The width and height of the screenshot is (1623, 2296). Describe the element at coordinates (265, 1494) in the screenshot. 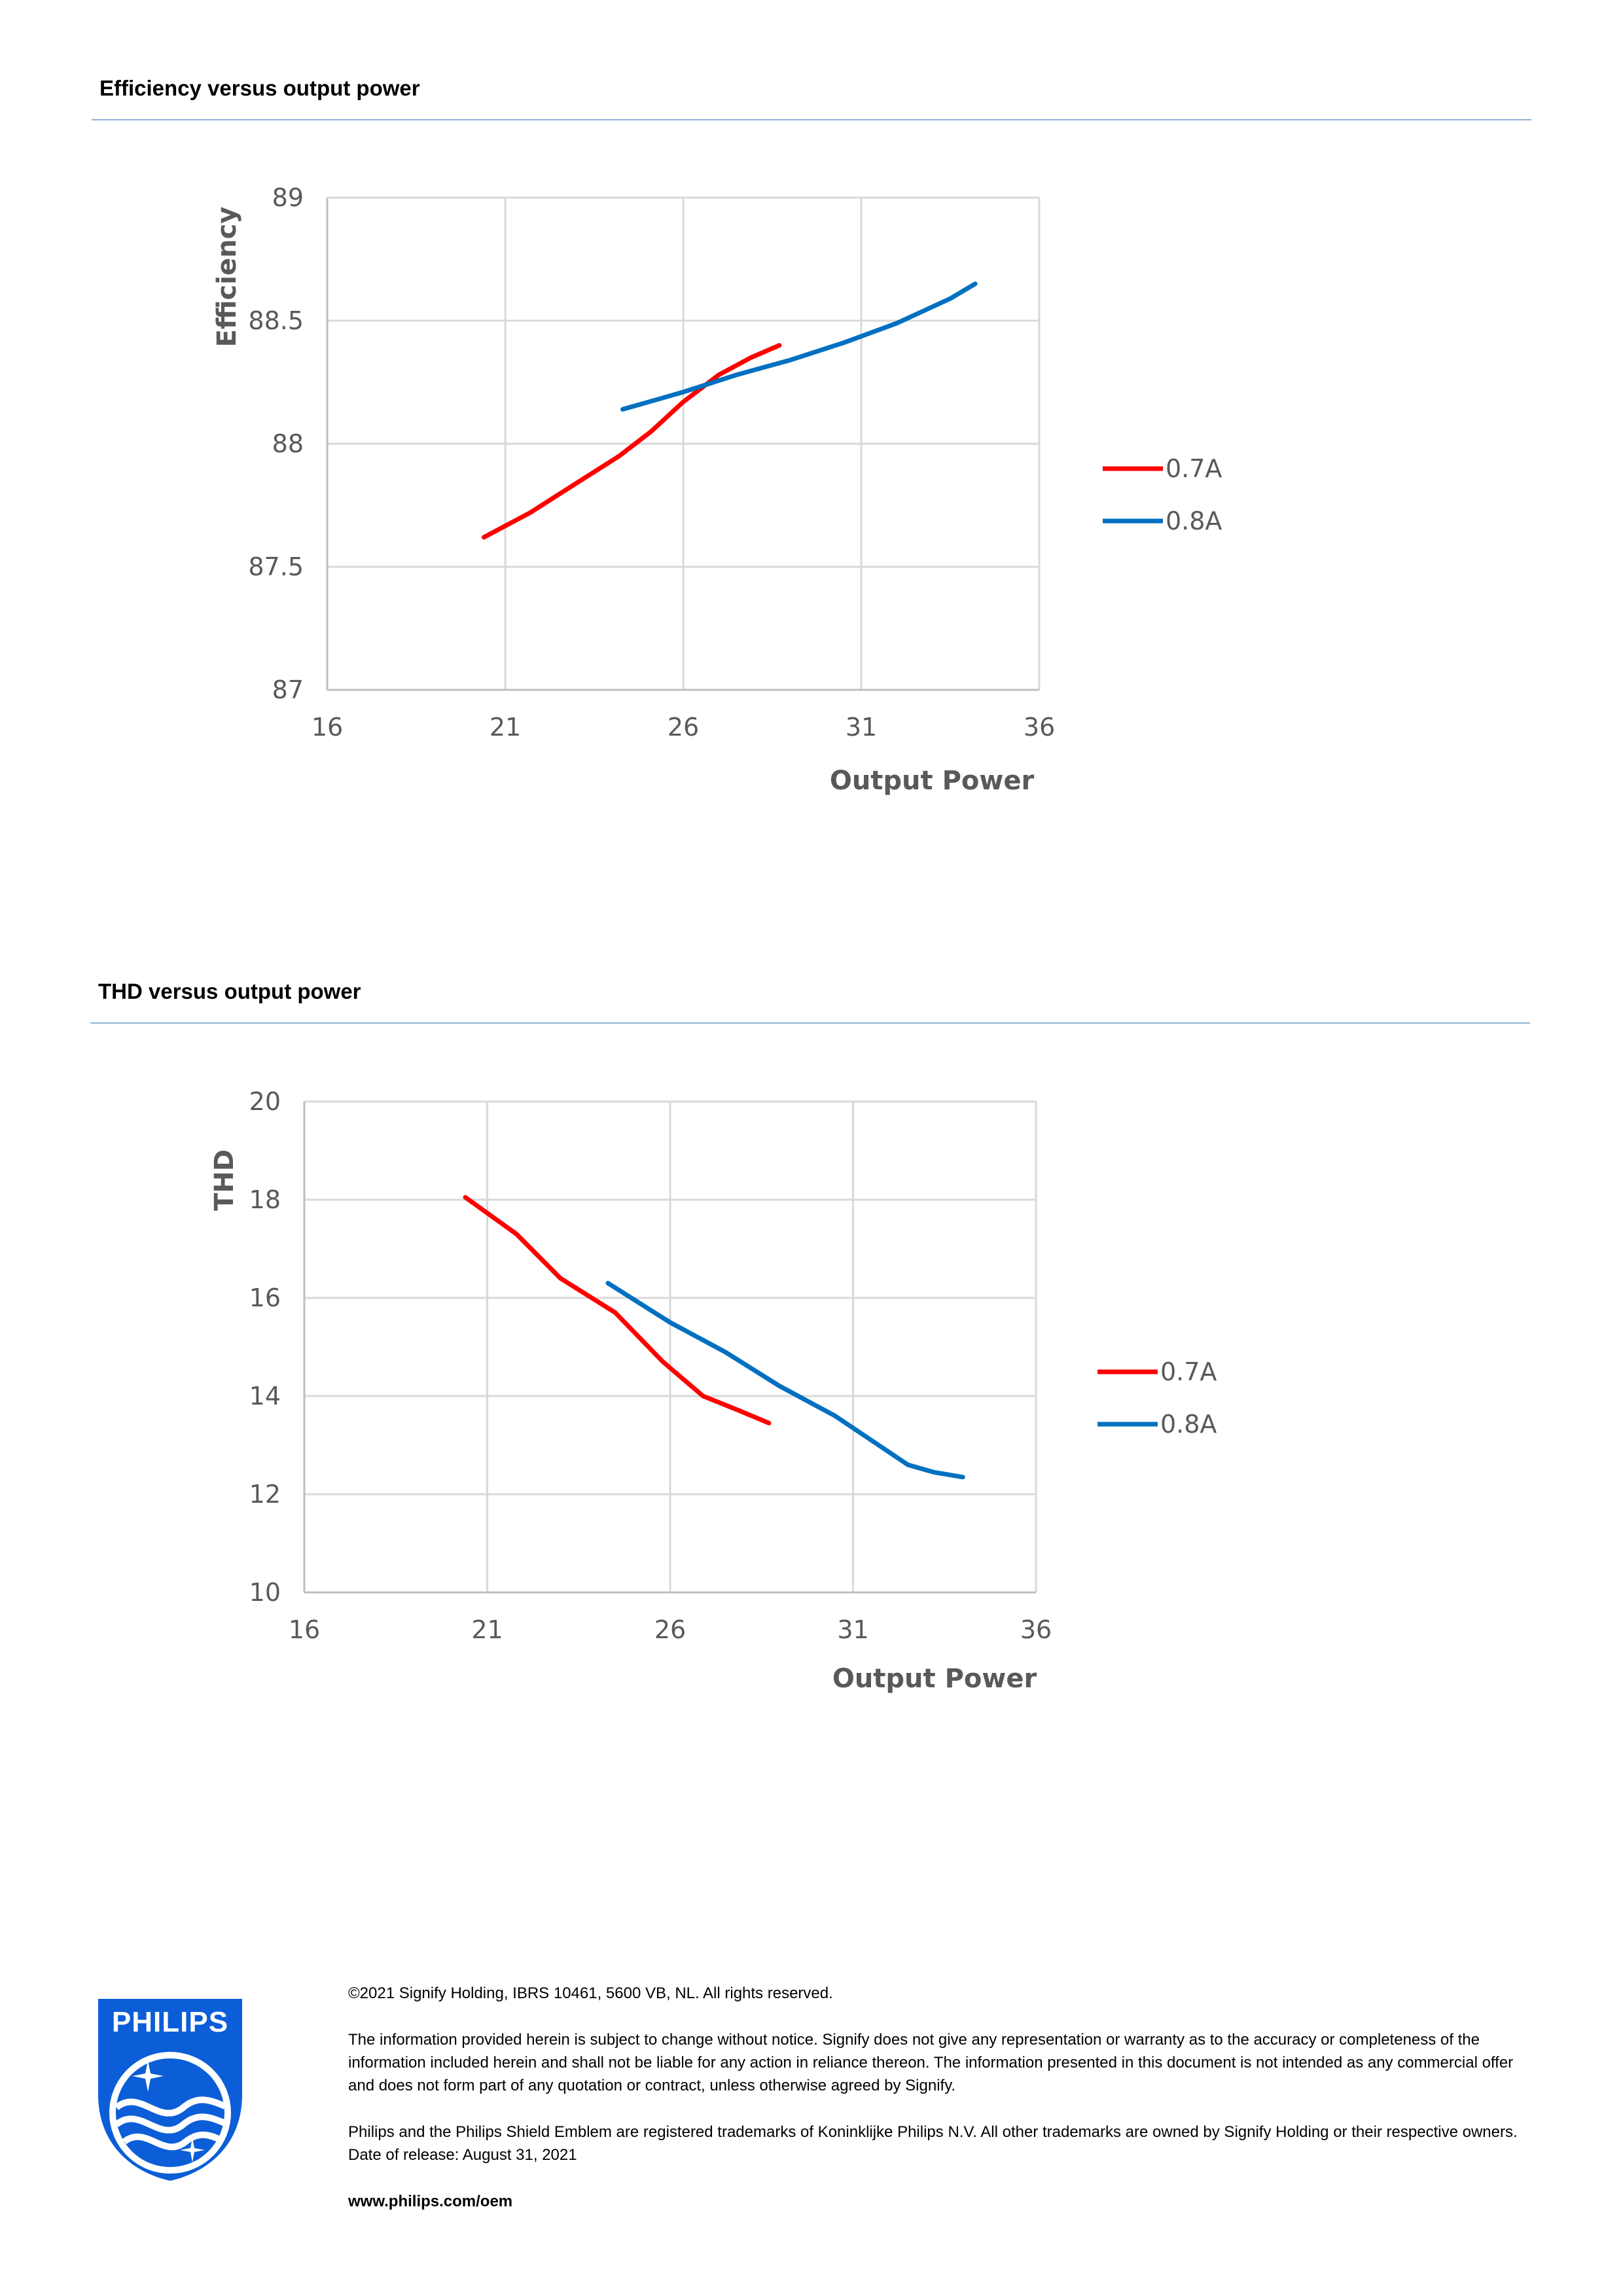

I see `y-tick-label: 12` at that location.